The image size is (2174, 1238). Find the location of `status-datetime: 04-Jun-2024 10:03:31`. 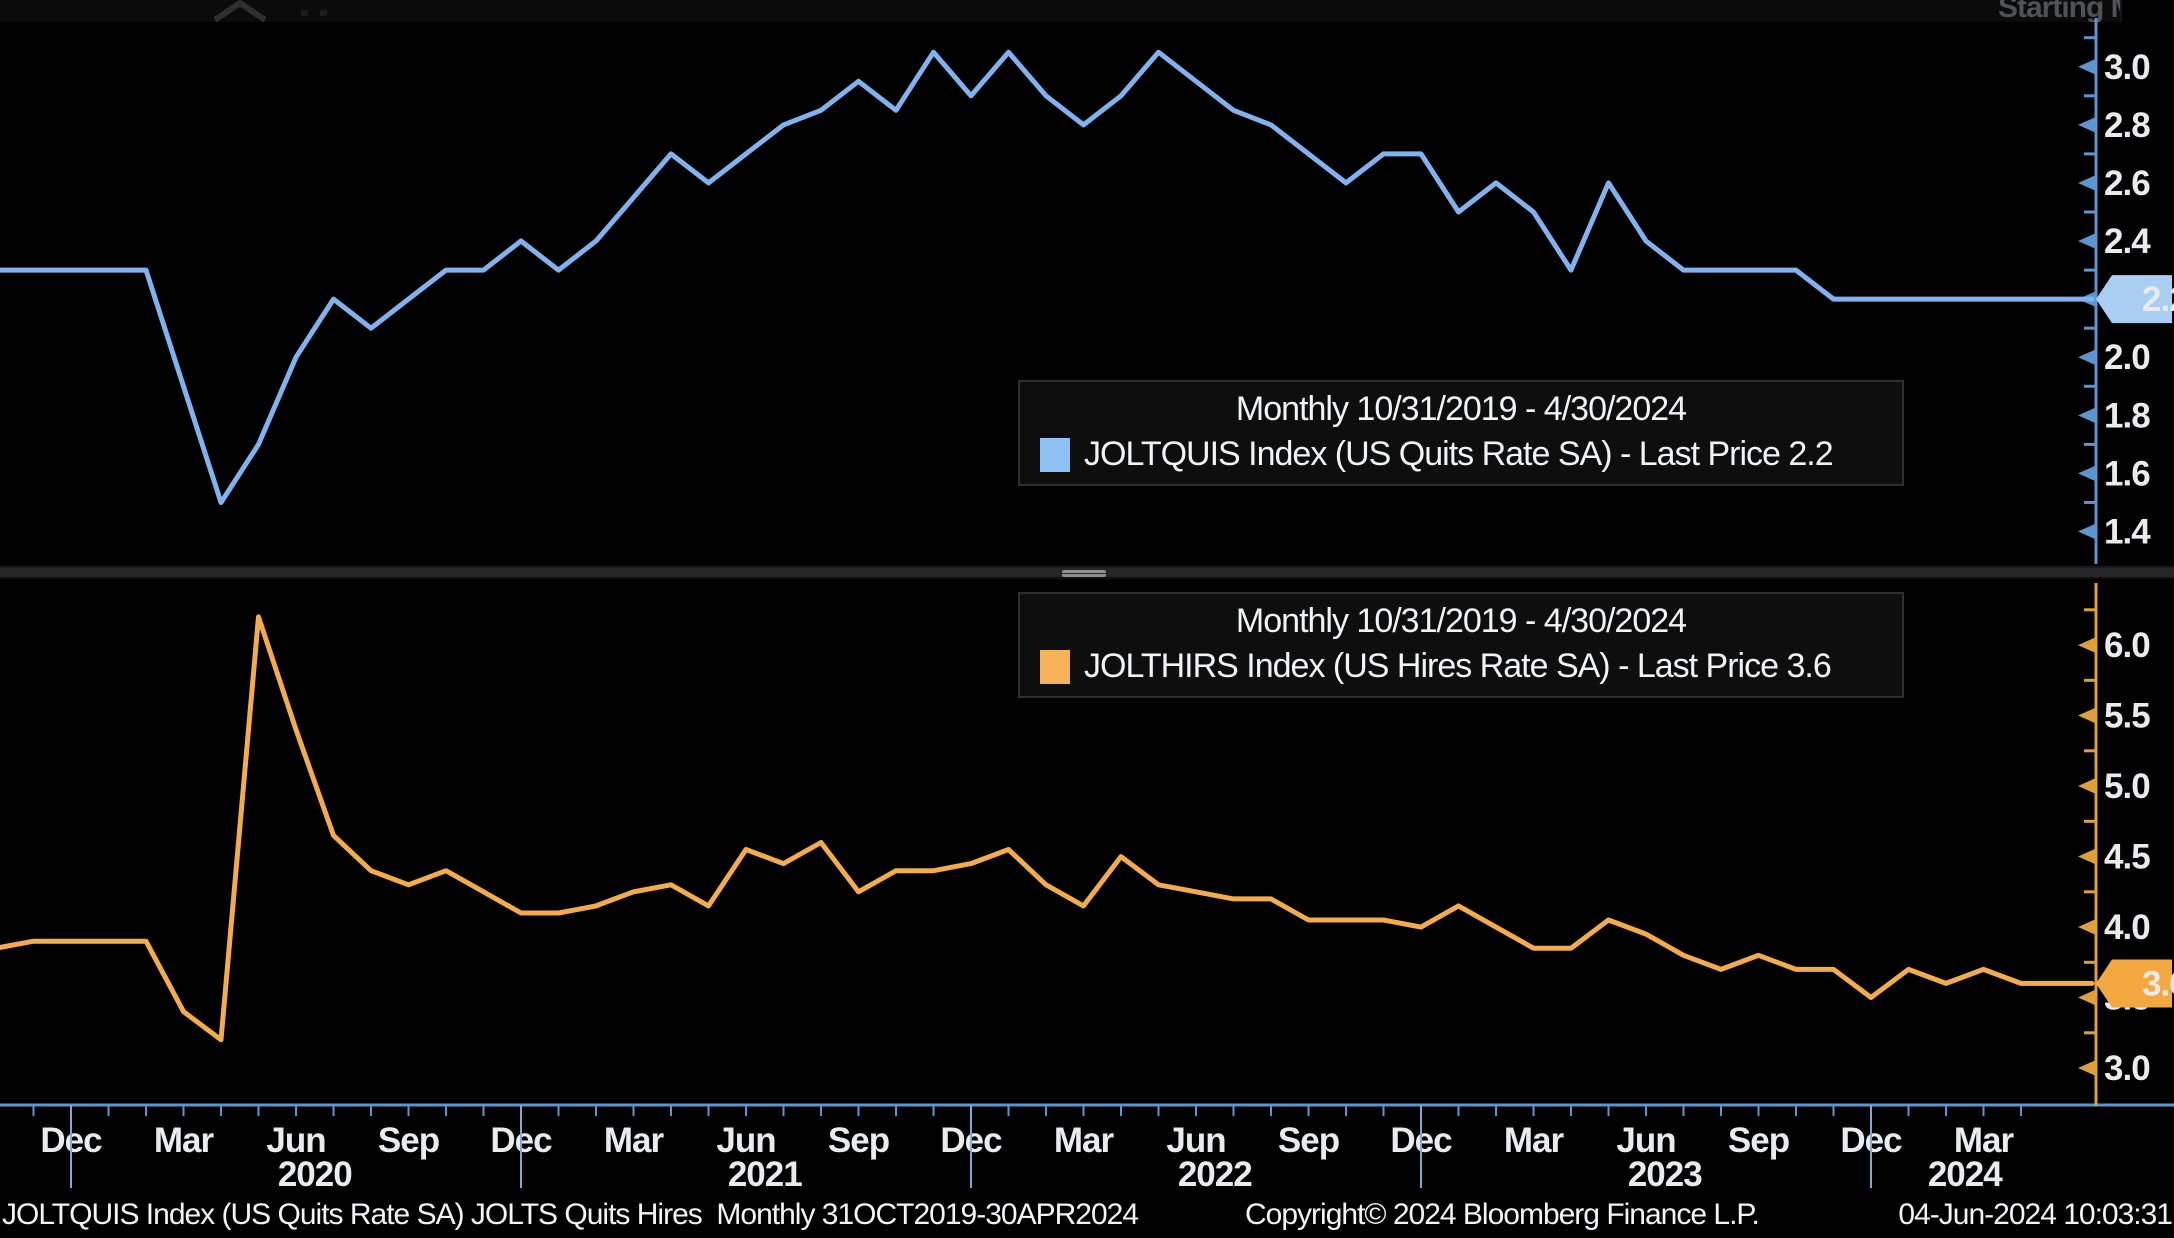

status-datetime: 04-Jun-2024 10:03:31 is located at coordinates (2035, 1214).